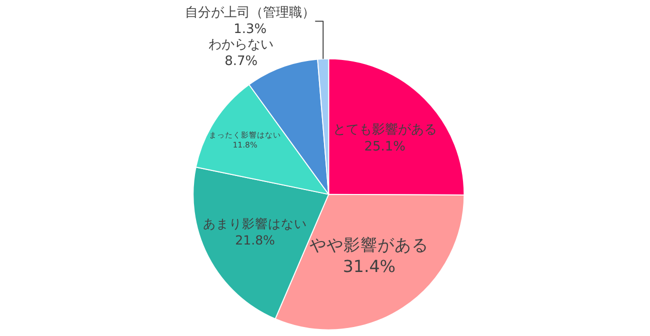 The width and height of the screenshot is (650, 336). I want to click on data-label: 21.8%, so click(255, 240).